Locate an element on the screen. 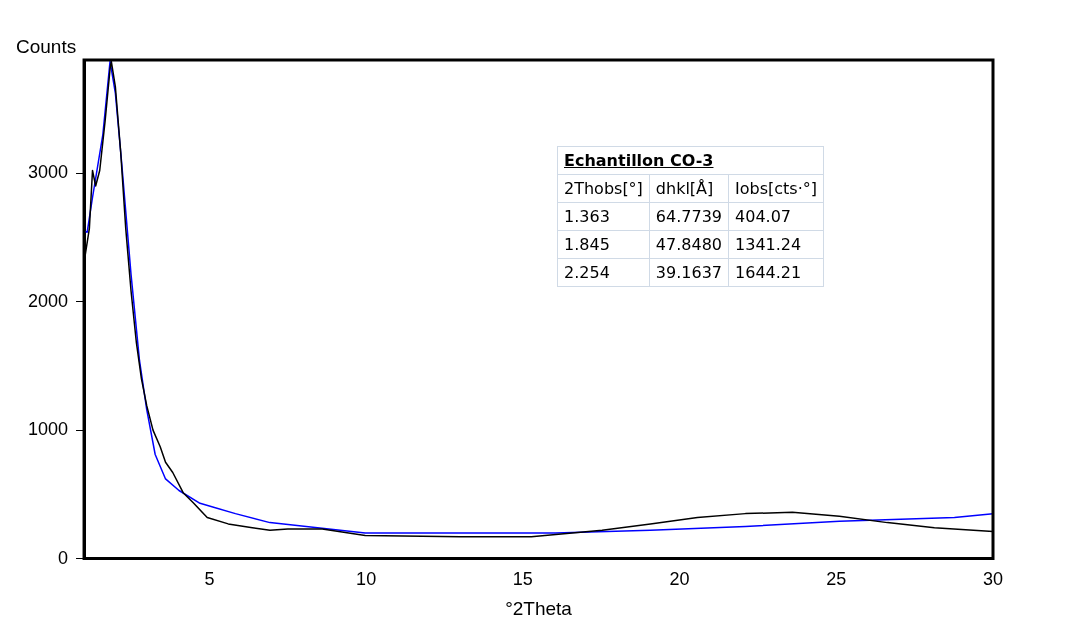  y-tick-label: 2000 is located at coordinates (48, 300).